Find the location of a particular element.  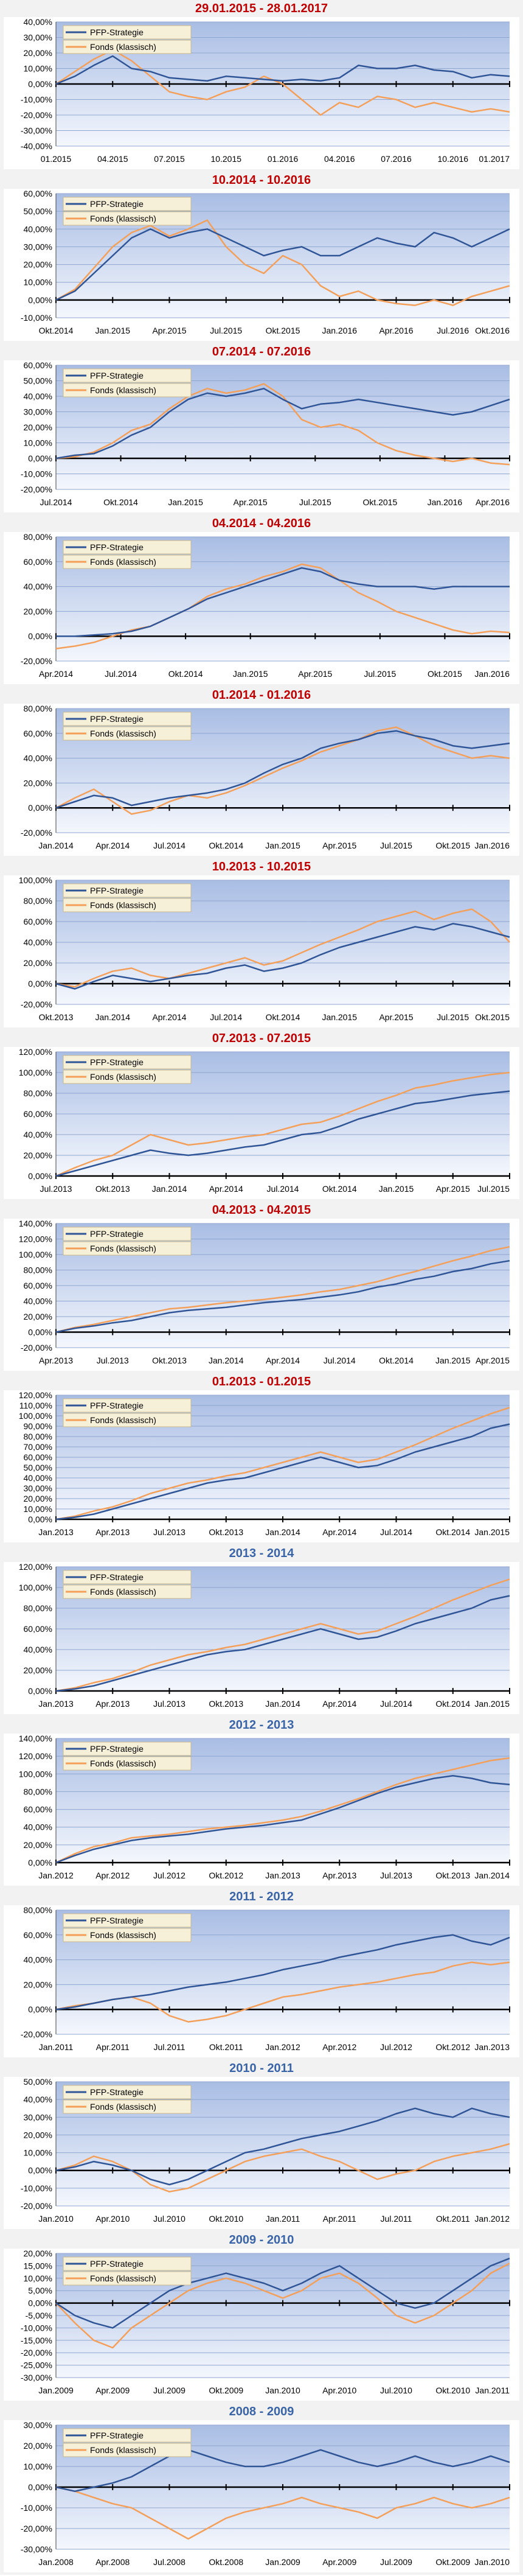

x-tick-label: Jul.2016 is located at coordinates (453, 330).